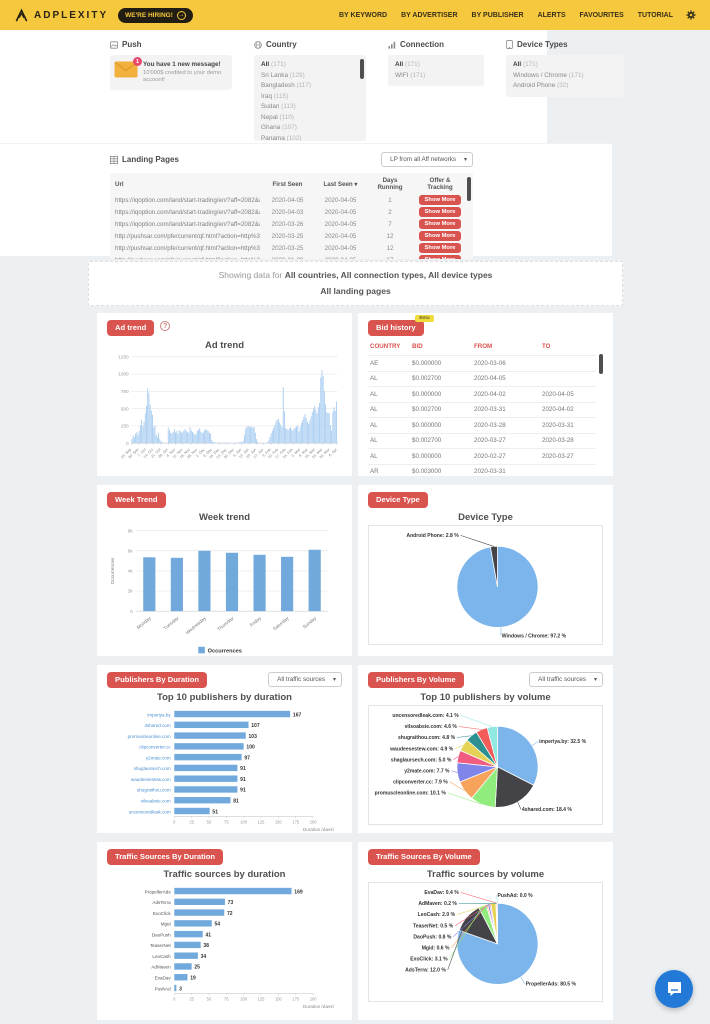 The height and width of the screenshot is (1024, 710). Describe the element at coordinates (196, 625) in the screenshot. I see `svg-text: Wednesday` at that location.